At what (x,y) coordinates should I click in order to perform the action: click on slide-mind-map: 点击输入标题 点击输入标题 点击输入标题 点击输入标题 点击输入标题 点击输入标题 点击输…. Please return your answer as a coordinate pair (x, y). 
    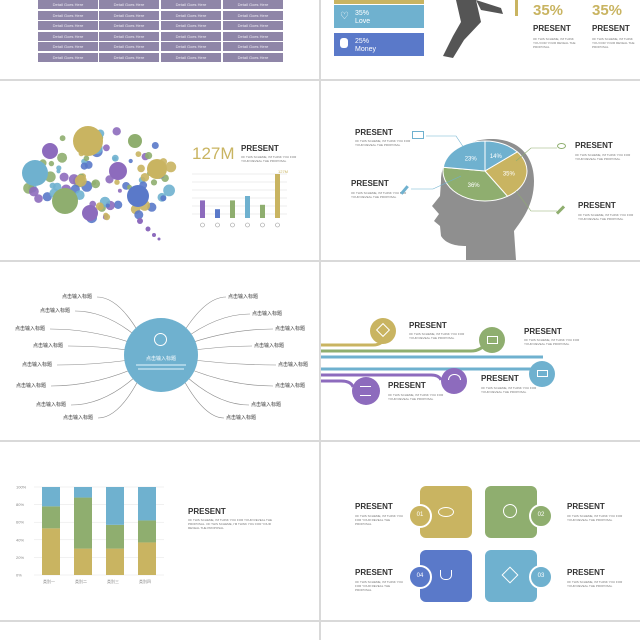
    Looking at the image, I should click on (159, 351).